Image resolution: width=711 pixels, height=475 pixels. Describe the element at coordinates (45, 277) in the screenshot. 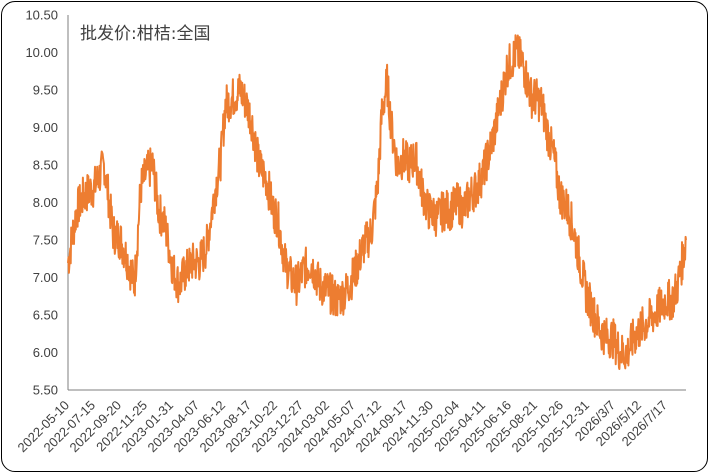

I see `y-tick-label: 7.00` at that location.